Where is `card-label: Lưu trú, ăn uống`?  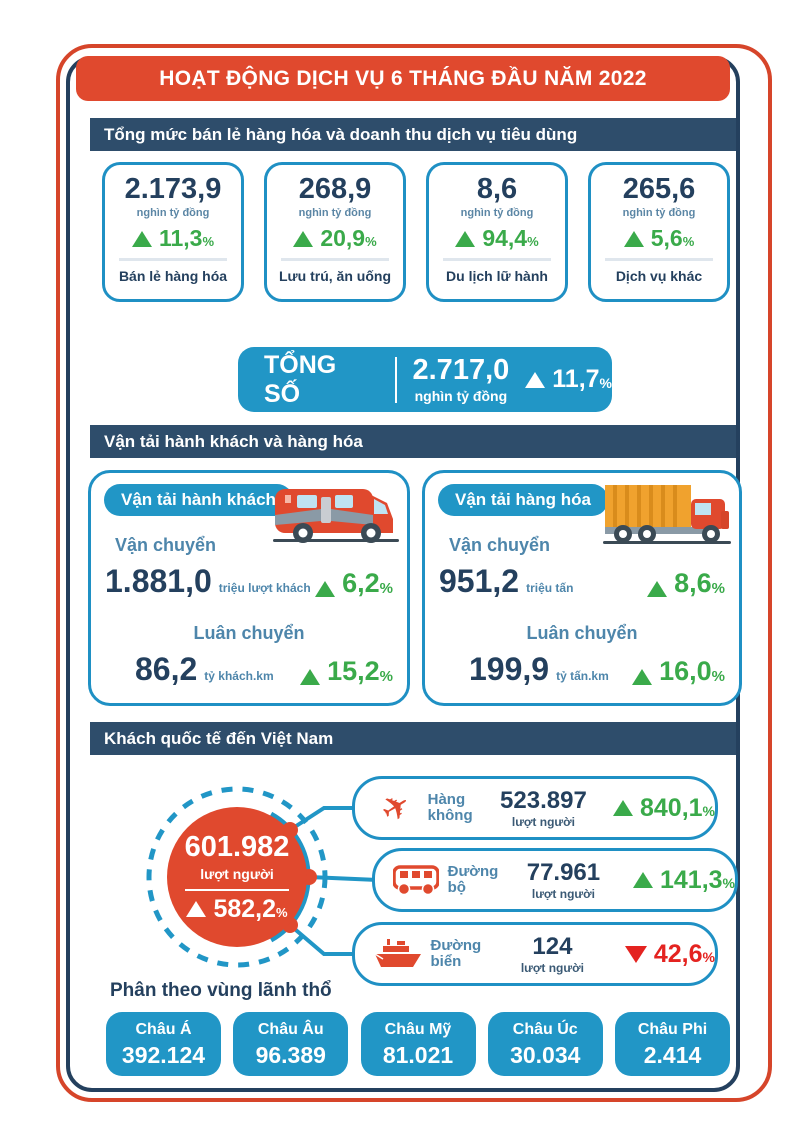
card-label: Lưu trú, ăn uống is located at coordinates (334, 276).